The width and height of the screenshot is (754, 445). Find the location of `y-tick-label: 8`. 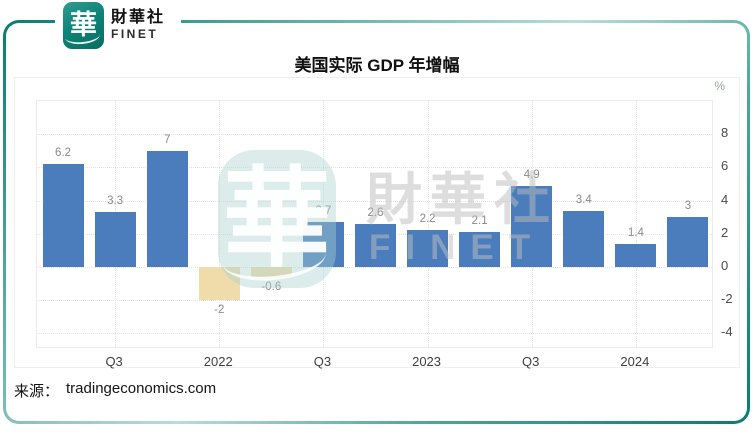

y-tick-label: 8 is located at coordinates (725, 133).